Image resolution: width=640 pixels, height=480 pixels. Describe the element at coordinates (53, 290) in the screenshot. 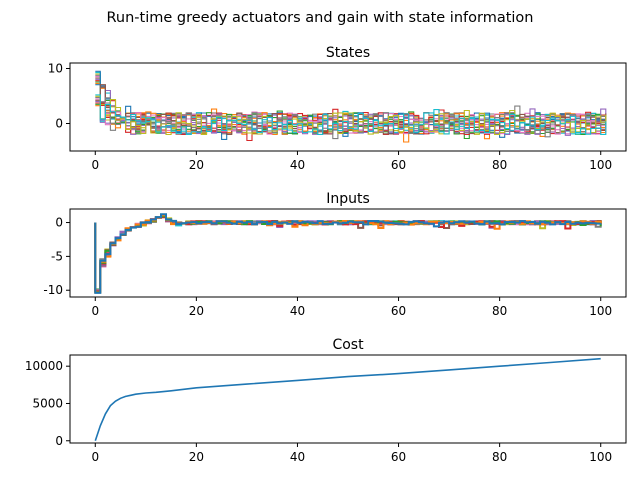

I see `y-tick-label: -10` at that location.